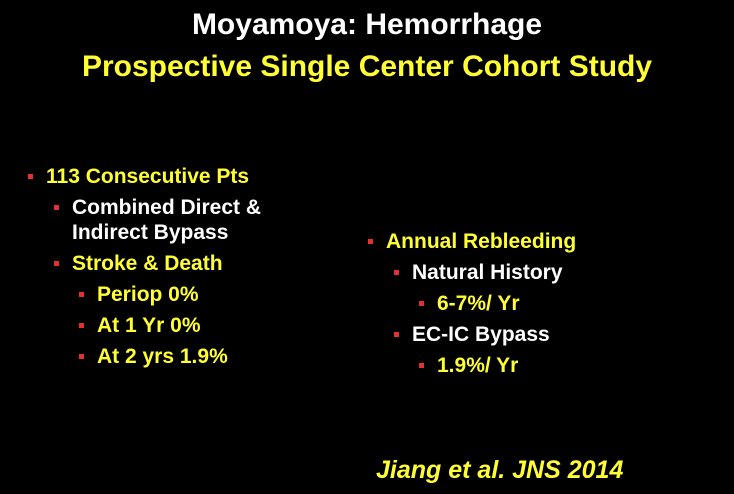 Image resolution: width=734 pixels, height=494 pixels. Describe the element at coordinates (202, 294) in the screenshot. I see `bullet-item: Periop 0%` at that location.